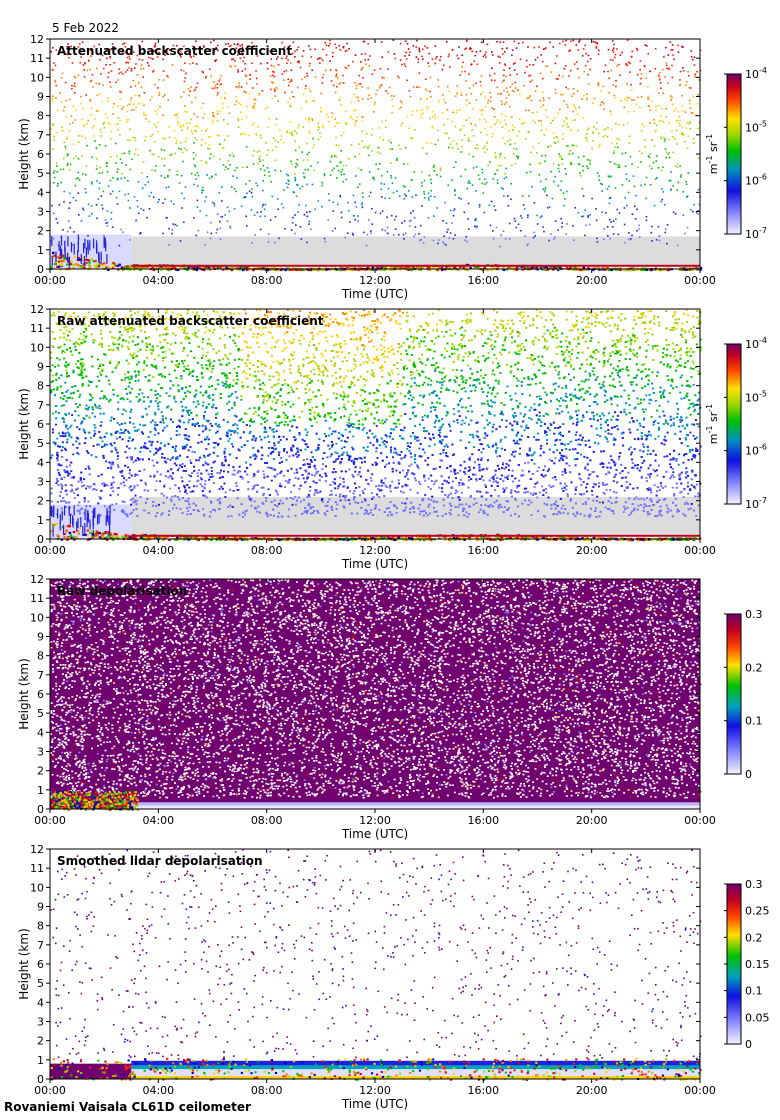  I want to click on colorbar-tick-label: 0.15, so click(757, 964).